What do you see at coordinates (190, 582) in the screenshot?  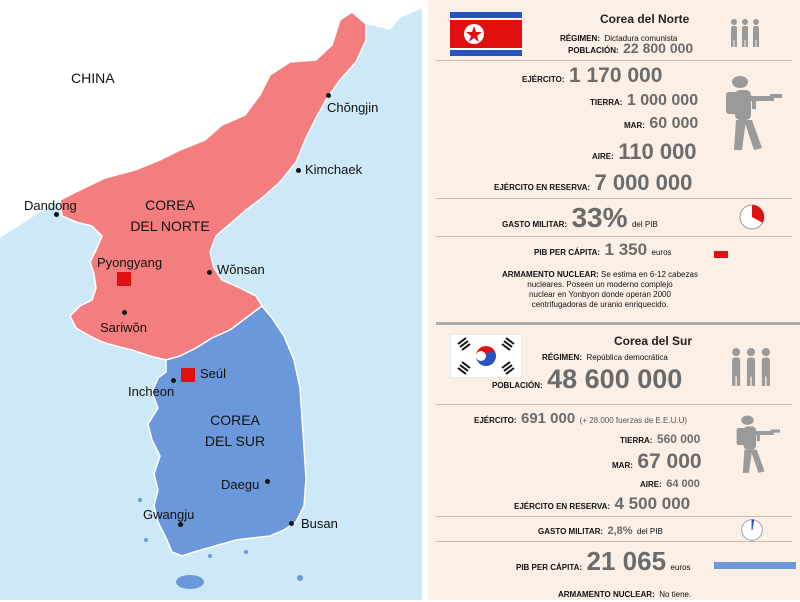 I see `jeju-island` at bounding box center [190, 582].